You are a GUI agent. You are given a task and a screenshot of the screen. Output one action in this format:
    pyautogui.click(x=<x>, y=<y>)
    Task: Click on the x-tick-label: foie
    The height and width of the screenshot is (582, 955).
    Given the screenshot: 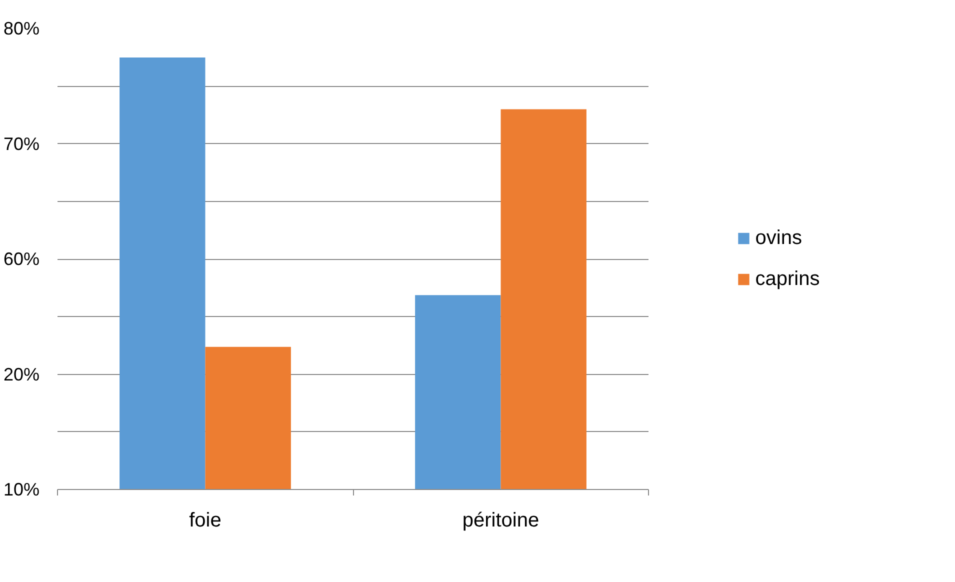 What is the action you would take?
    pyautogui.click(x=205, y=521)
    